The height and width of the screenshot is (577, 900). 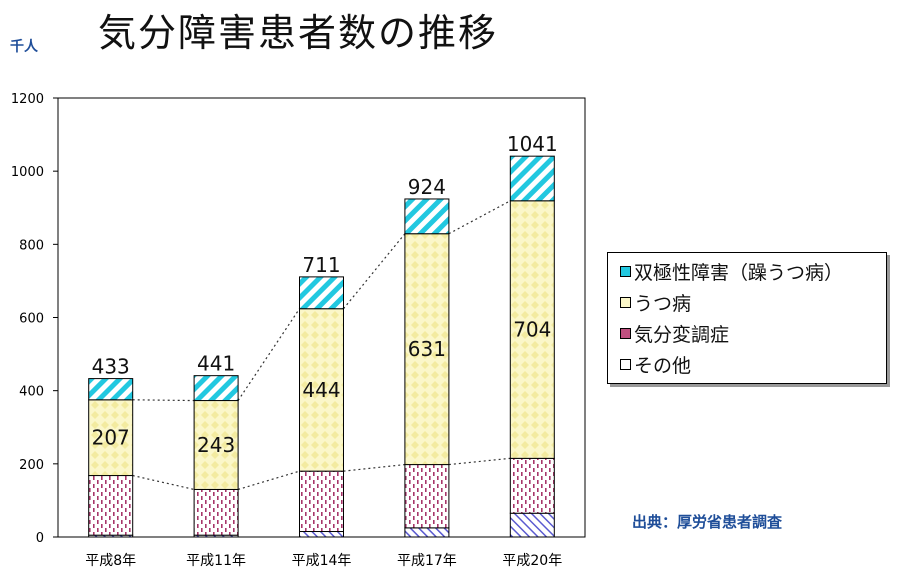 I want to click on segment-data-label: 207, so click(x=111, y=438).